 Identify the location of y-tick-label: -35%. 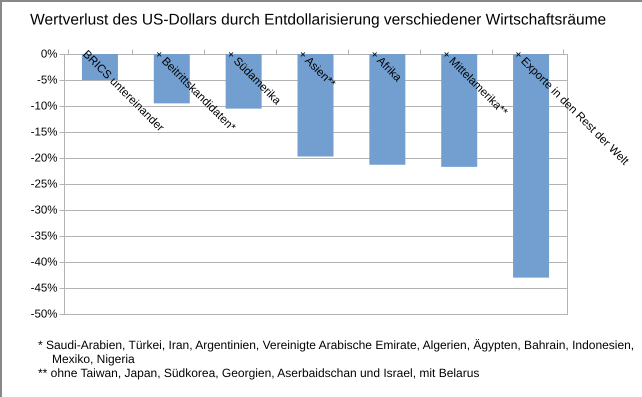
(44, 236).